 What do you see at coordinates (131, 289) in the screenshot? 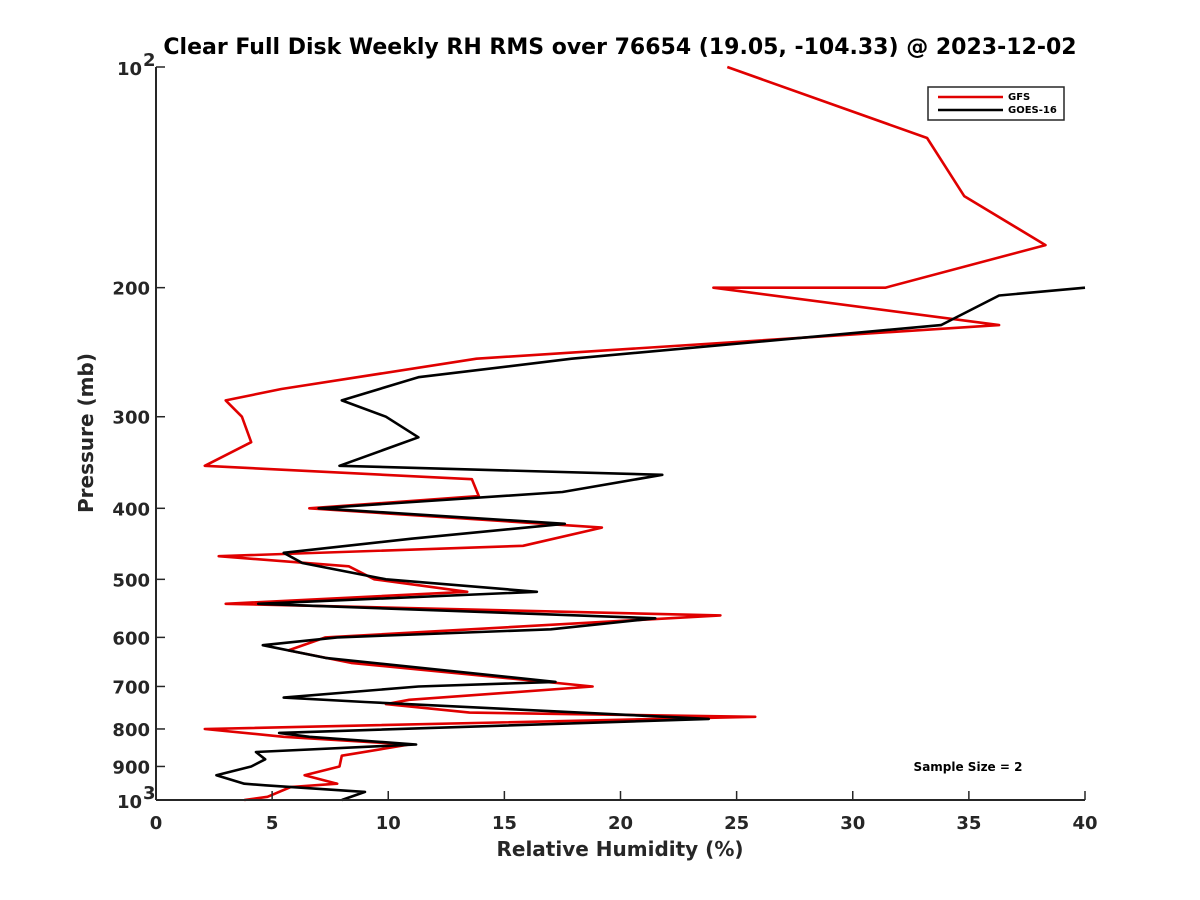
I see `y-tick-label: 200` at bounding box center [131, 289].